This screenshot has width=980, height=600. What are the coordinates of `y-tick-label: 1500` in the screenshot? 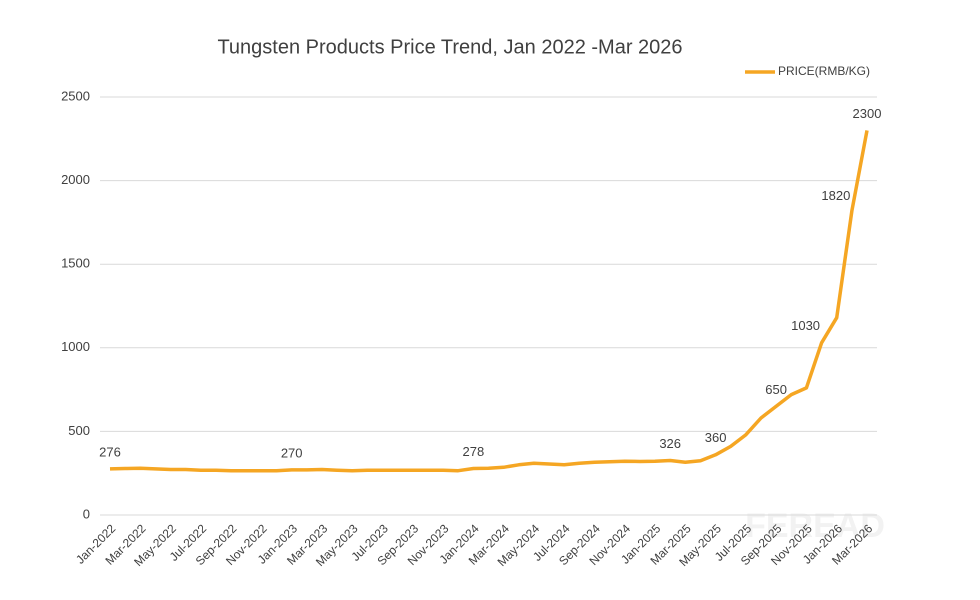 It's located at (75, 263).